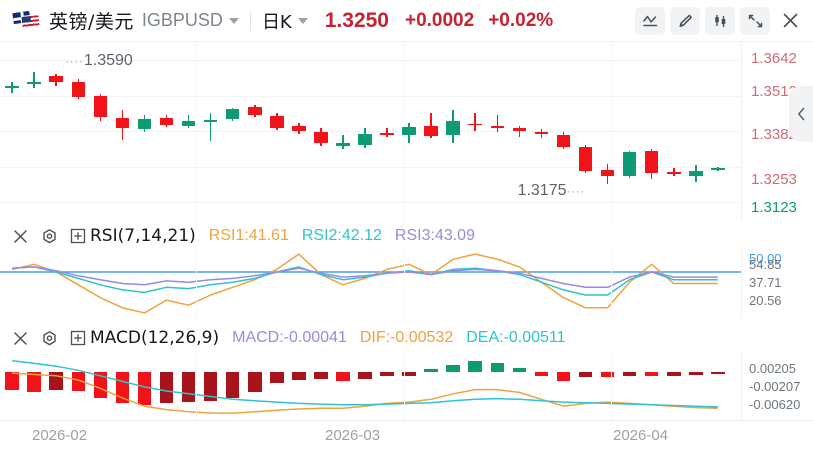 The width and height of the screenshot is (813, 451). I want to click on macd-axis: 0.00205 -0.00207 -0.00620, so click(777, 385).